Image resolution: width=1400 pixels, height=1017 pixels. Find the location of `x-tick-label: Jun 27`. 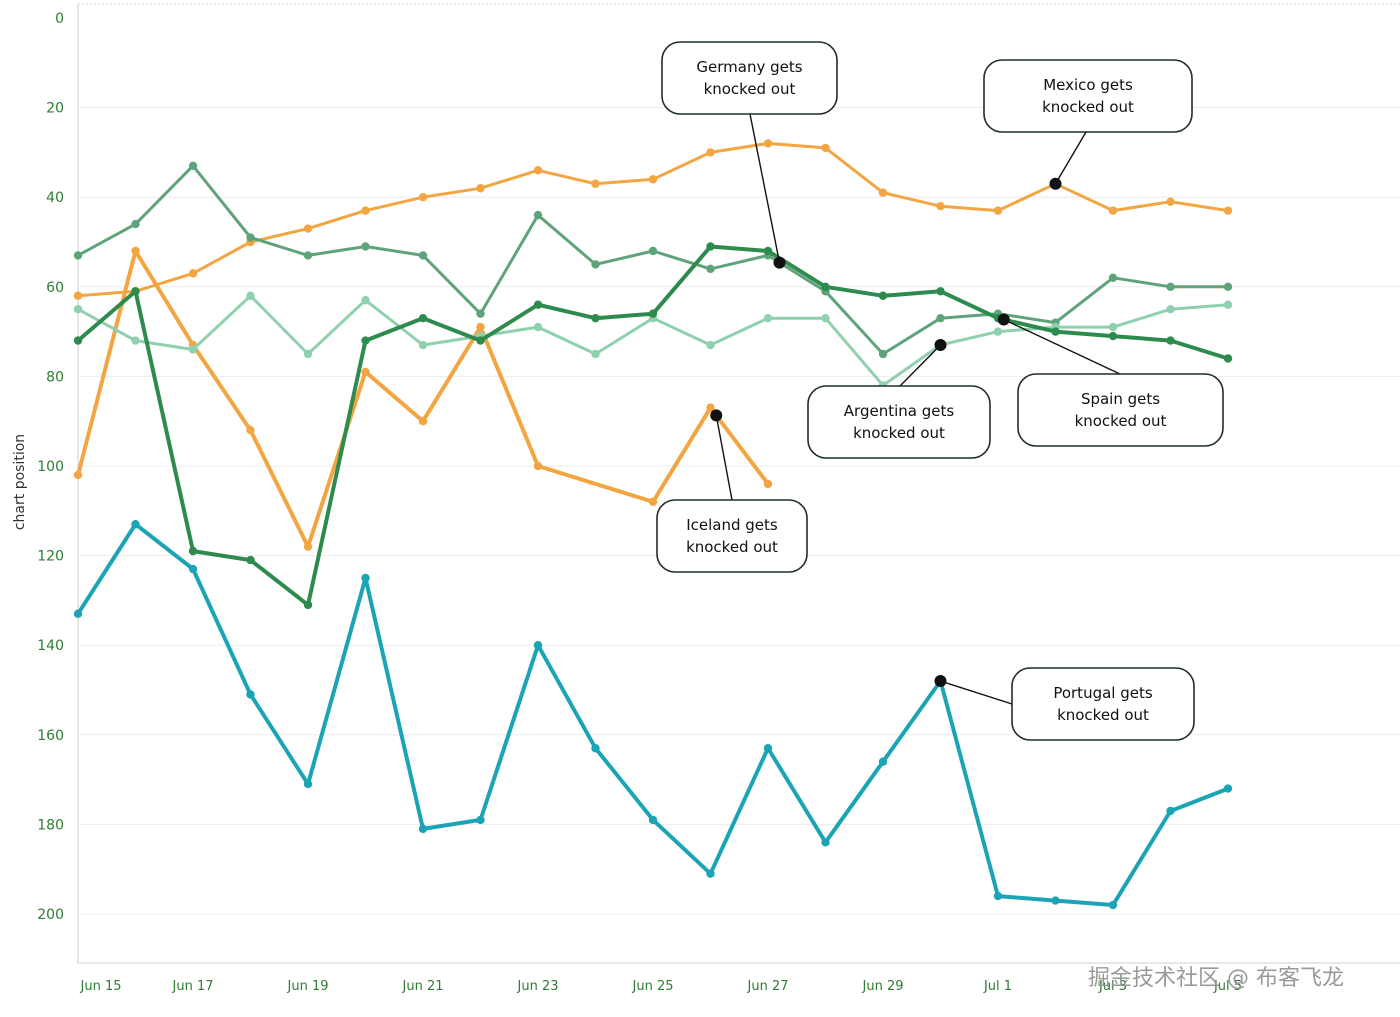

x-tick-label: Jun 27 is located at coordinates (768, 986).